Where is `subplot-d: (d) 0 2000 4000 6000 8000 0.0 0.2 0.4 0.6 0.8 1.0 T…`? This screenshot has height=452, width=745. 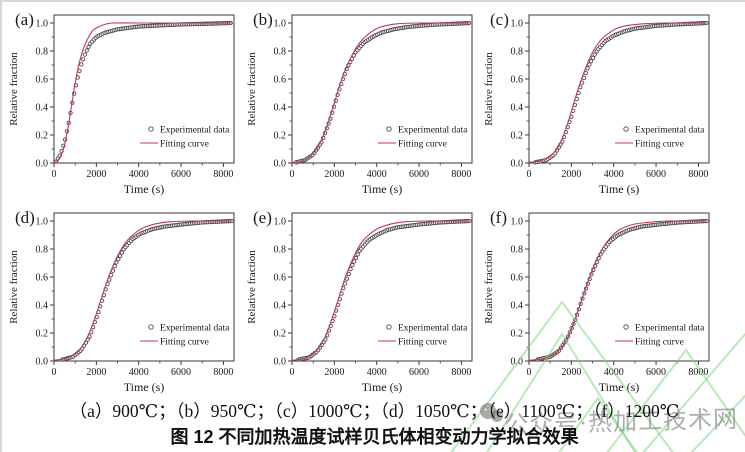 subplot-d: (d) 0 2000 4000 6000 8000 0.0 0.2 0.4 0.6 0.8 1.0 T… is located at coordinates (126, 299).